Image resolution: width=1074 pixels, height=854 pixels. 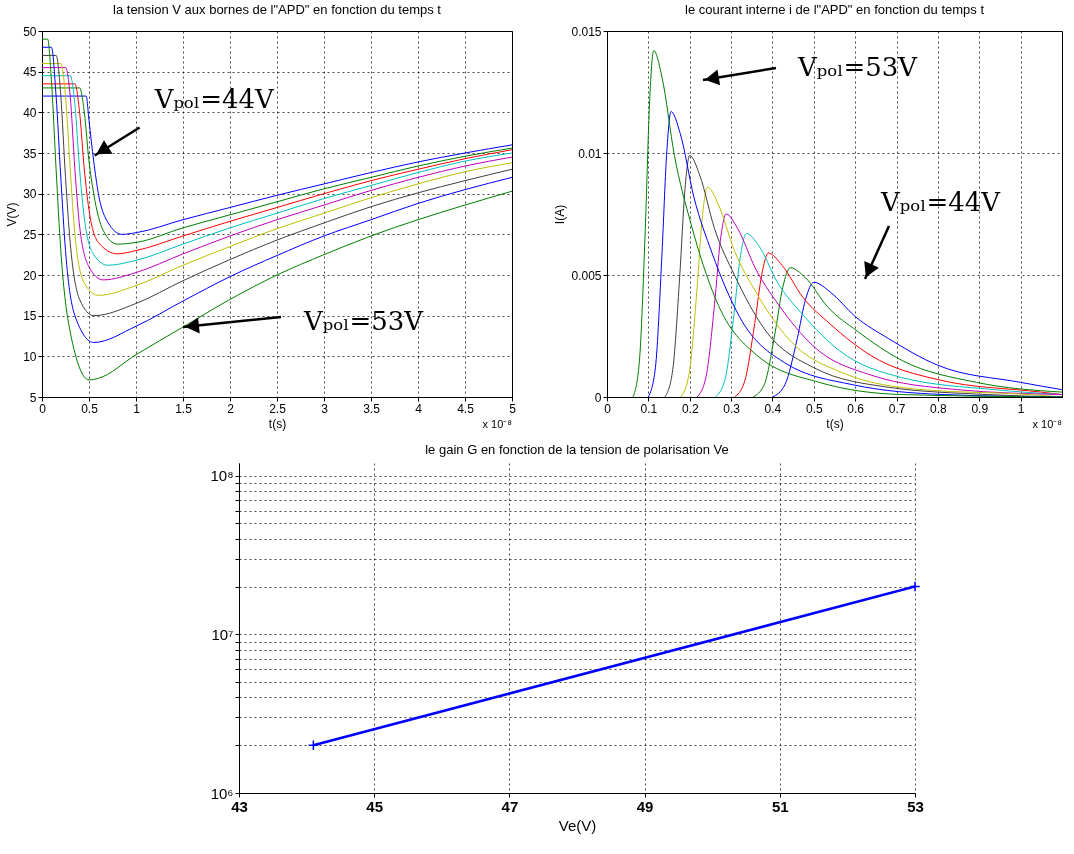 I want to click on x-tick-label: 4.5, so click(x=466, y=408).